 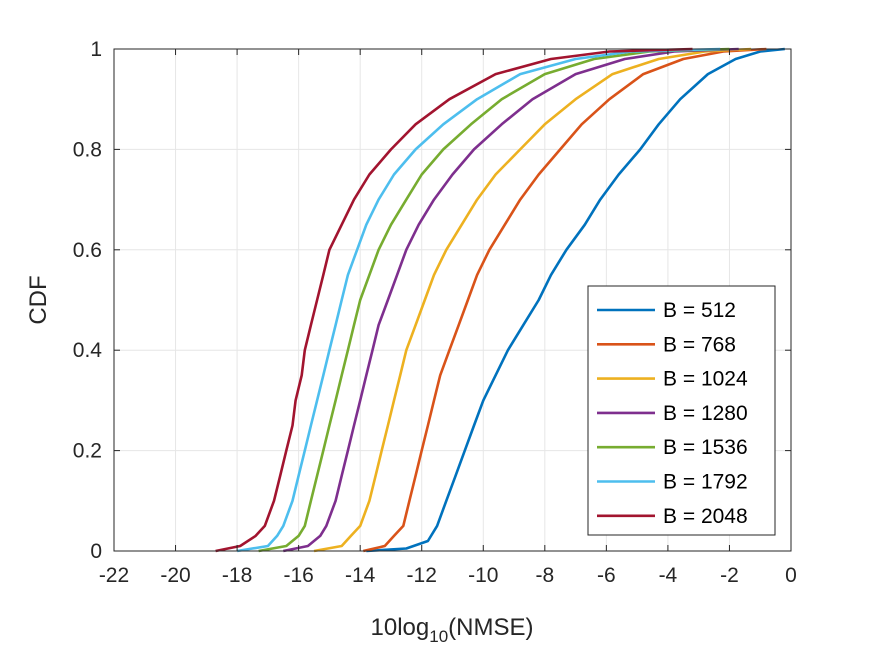 What do you see at coordinates (483, 575) in the screenshot?
I see `x-tick-label: -10` at bounding box center [483, 575].